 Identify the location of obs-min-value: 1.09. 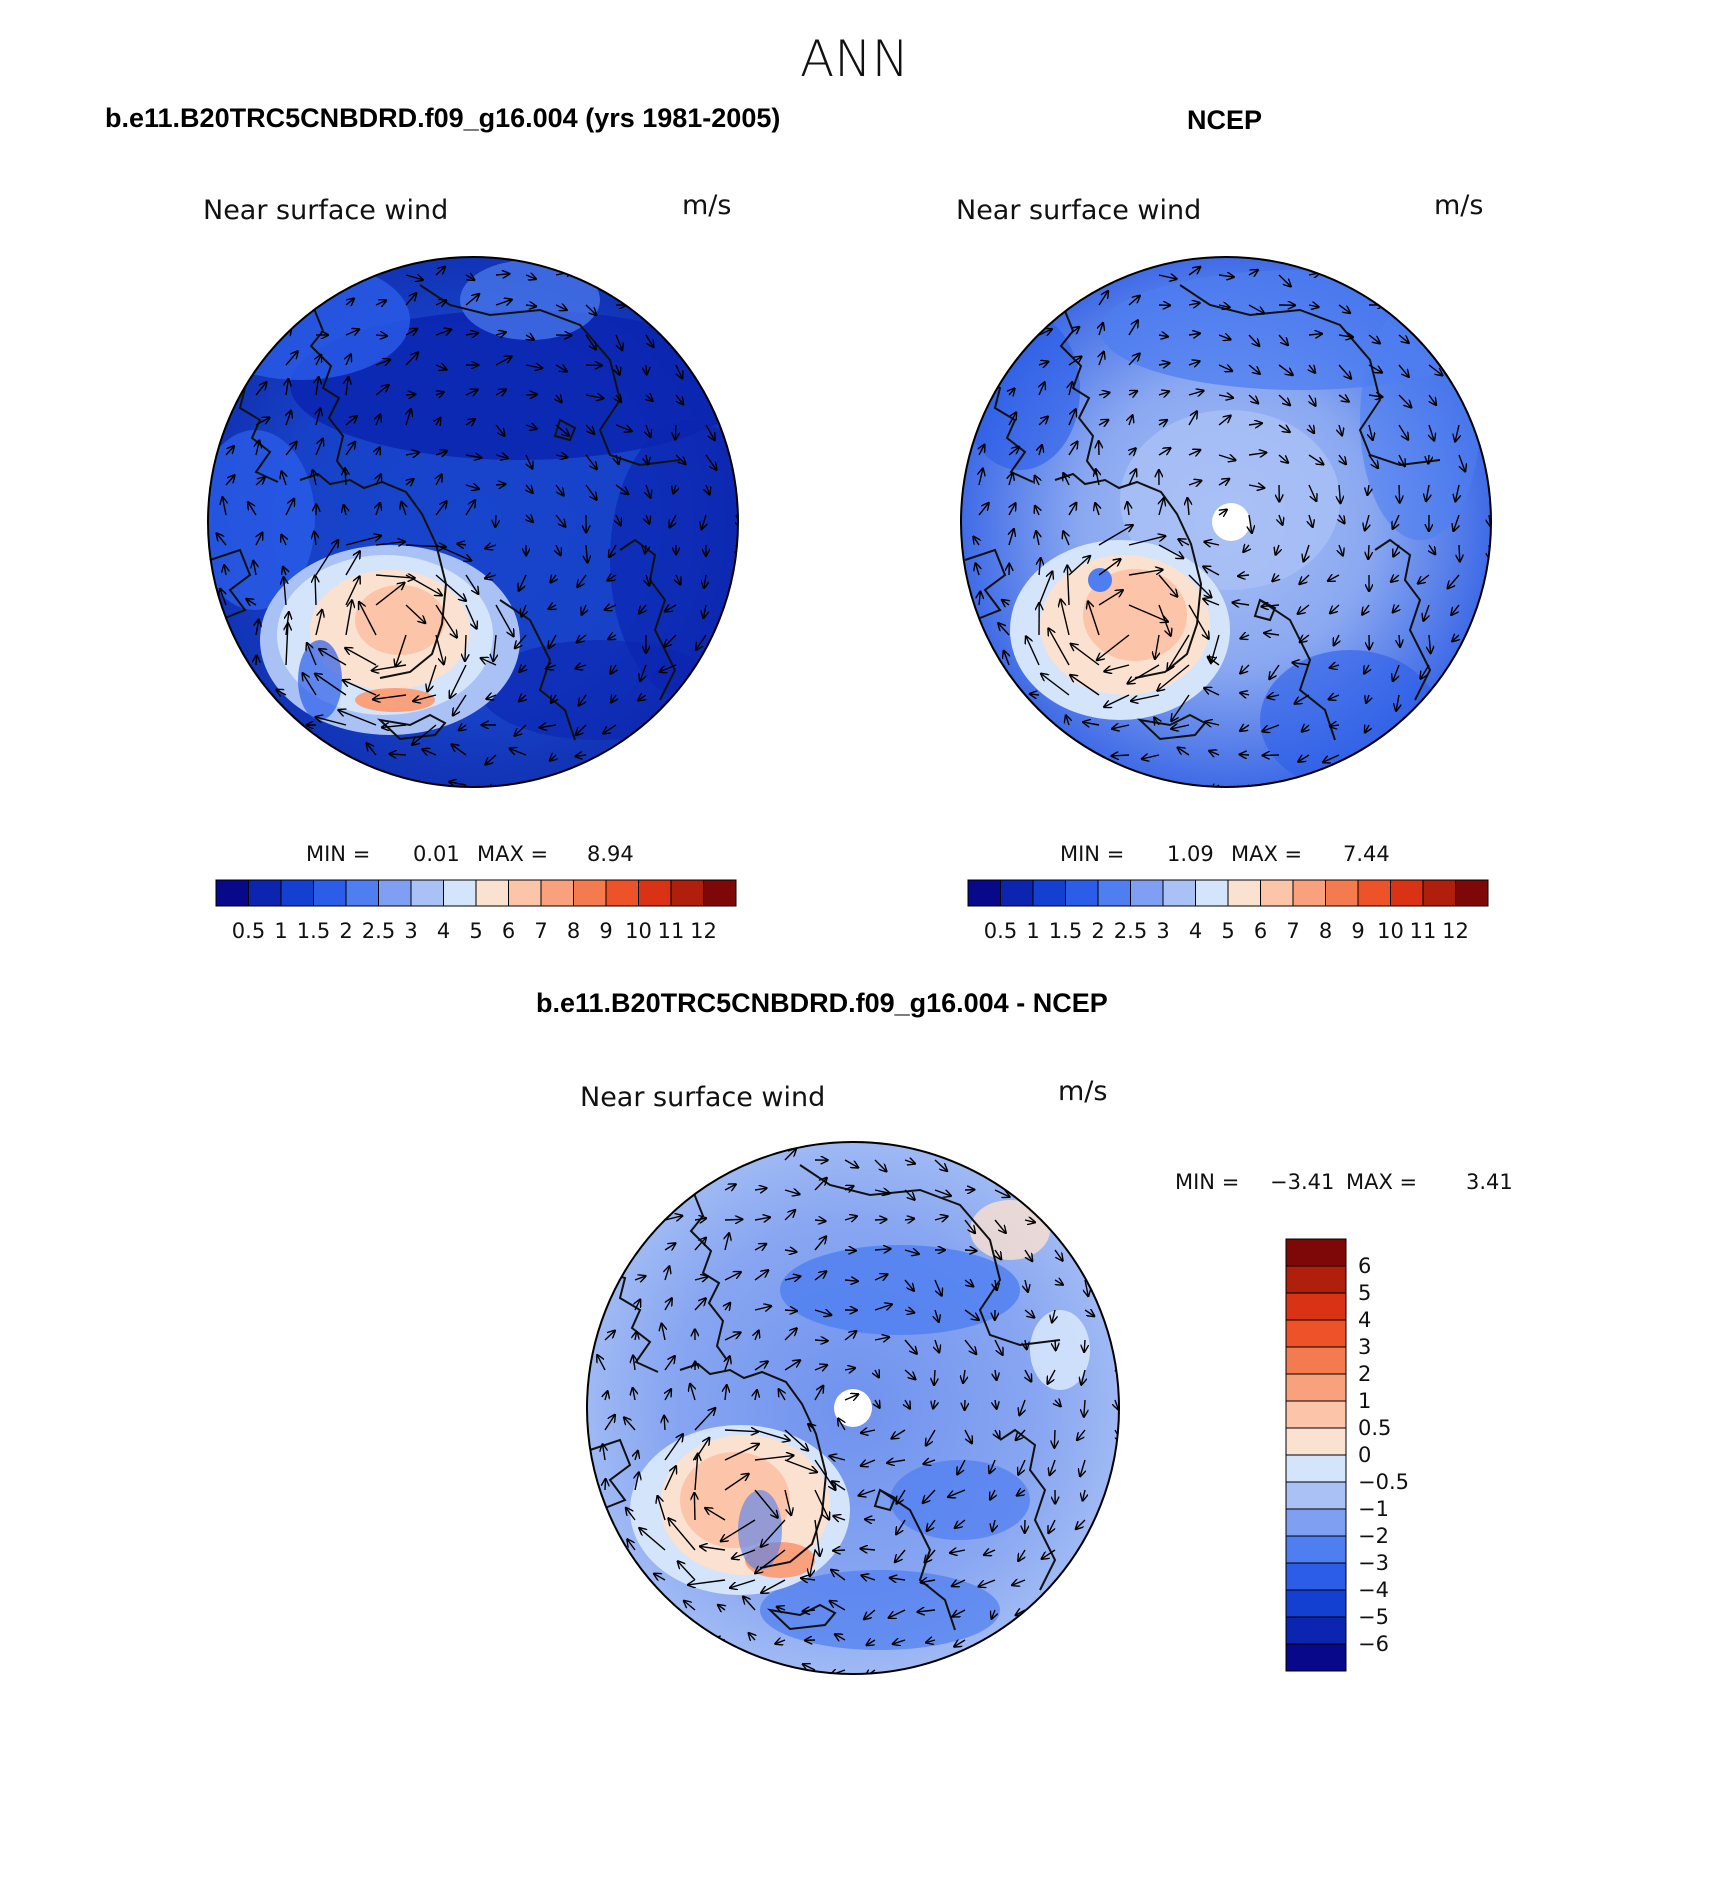
(1190, 854).